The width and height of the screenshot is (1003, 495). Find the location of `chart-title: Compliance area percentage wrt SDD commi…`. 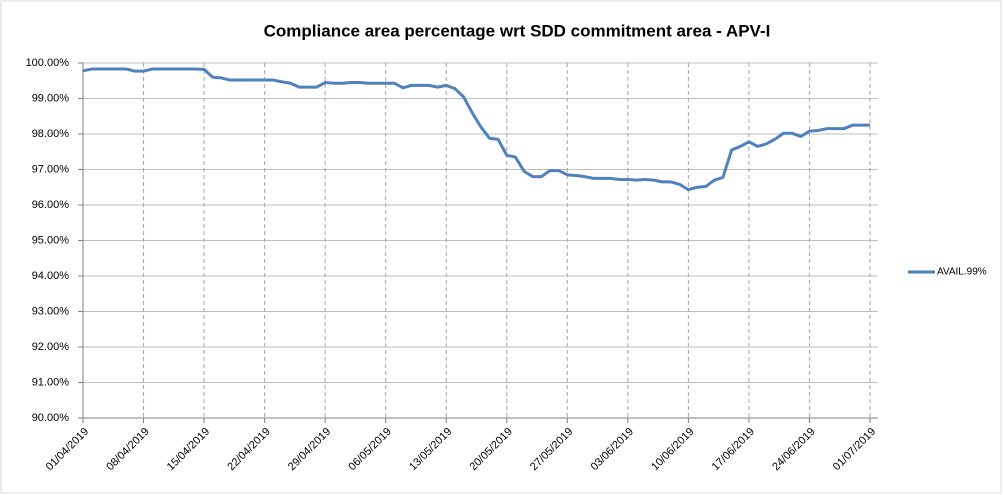

chart-title: Compliance area percentage wrt SDD commi… is located at coordinates (517, 30).